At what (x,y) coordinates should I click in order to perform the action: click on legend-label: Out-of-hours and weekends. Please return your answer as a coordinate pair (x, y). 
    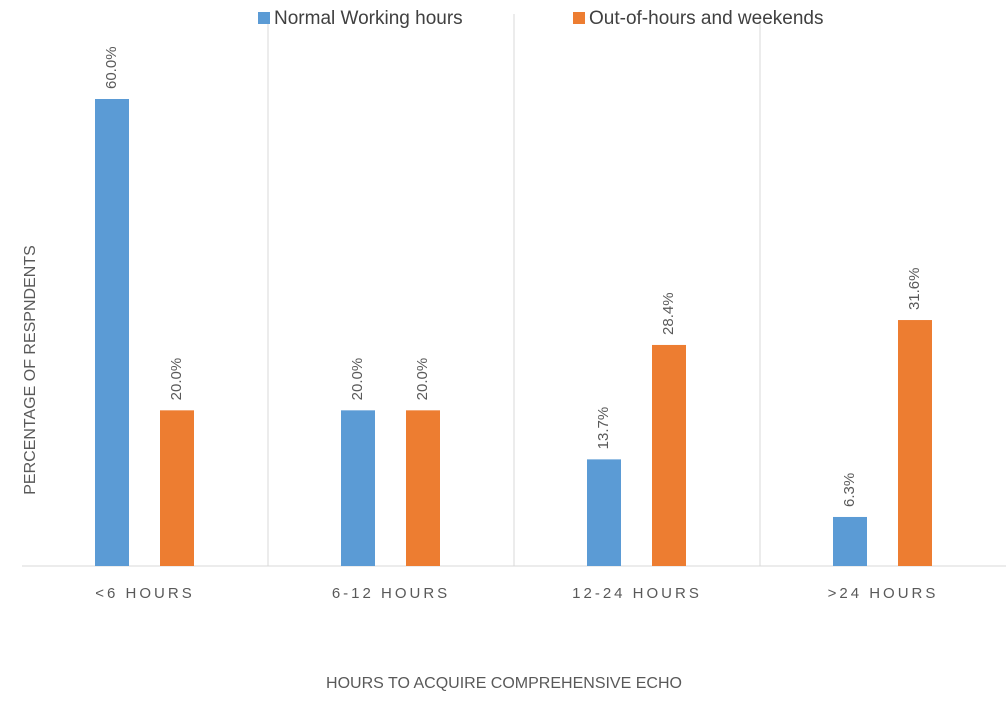
    Looking at the image, I should click on (706, 18).